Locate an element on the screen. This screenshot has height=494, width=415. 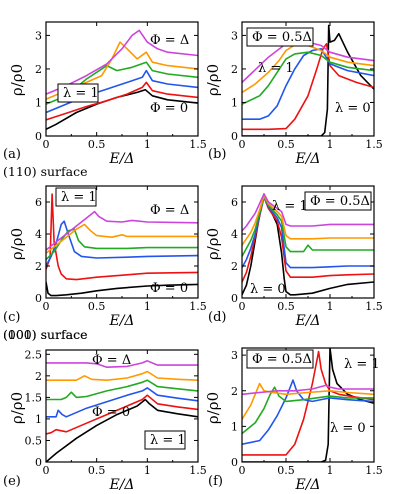
y-tick-label: 6 is located at coordinates (234, 202).